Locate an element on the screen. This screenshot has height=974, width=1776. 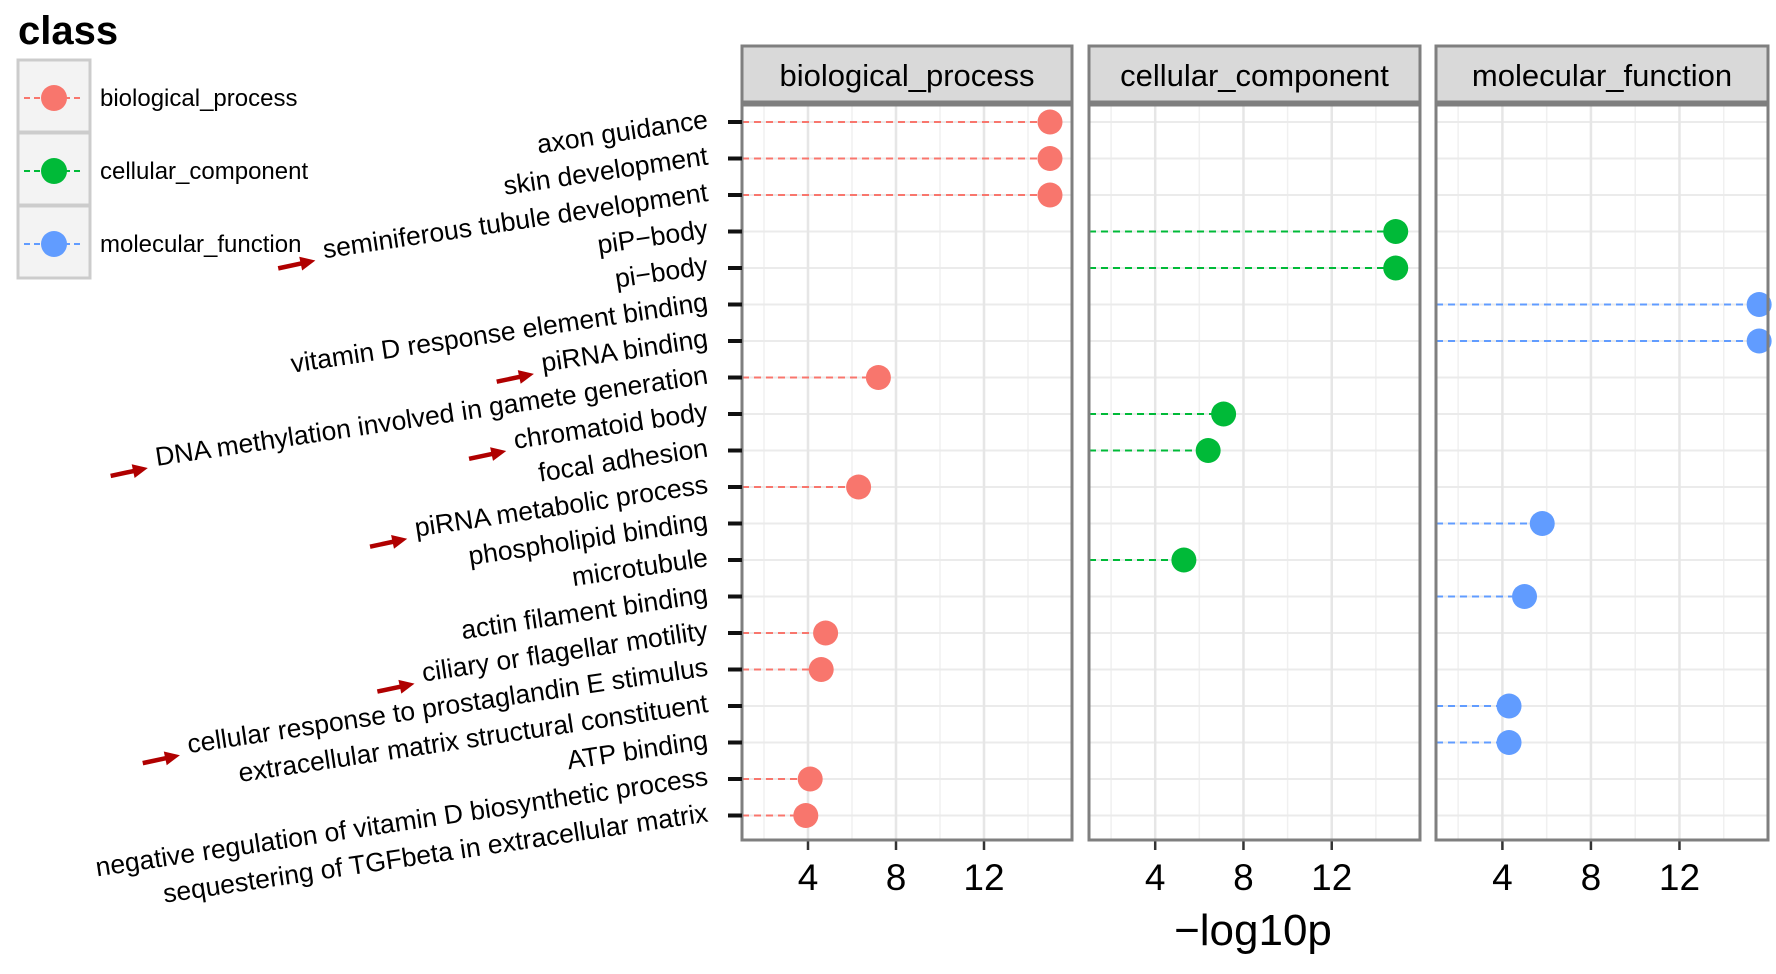
x-axis-title: −log10p is located at coordinates (1253, 930).